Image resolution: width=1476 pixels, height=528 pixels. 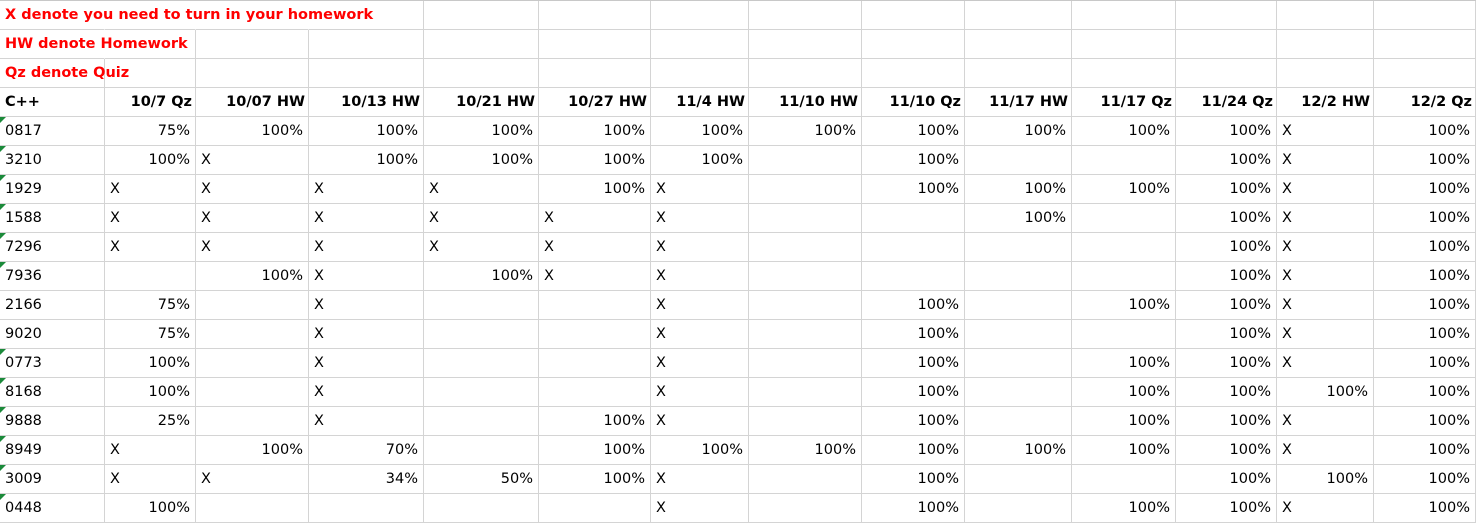 What do you see at coordinates (52, 363) in the screenshot?
I see `student-id-cell: 0773` at bounding box center [52, 363].